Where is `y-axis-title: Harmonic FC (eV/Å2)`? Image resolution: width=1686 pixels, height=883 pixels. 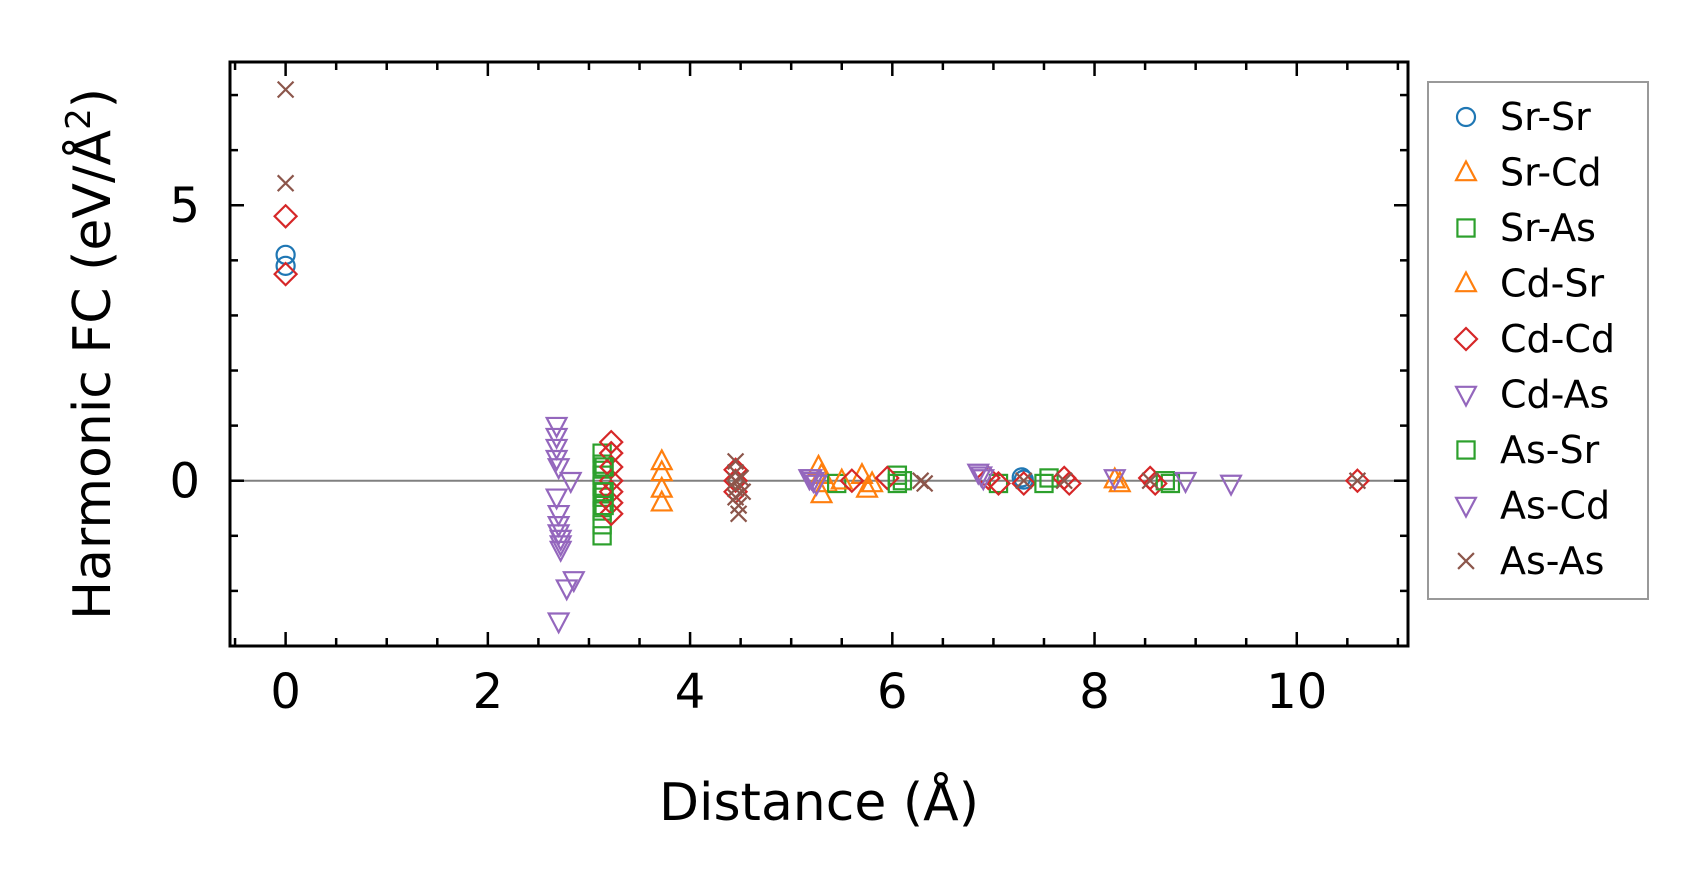
y-axis-title: Harmonic FC (eV/Å2) is located at coordinates (91, 354).